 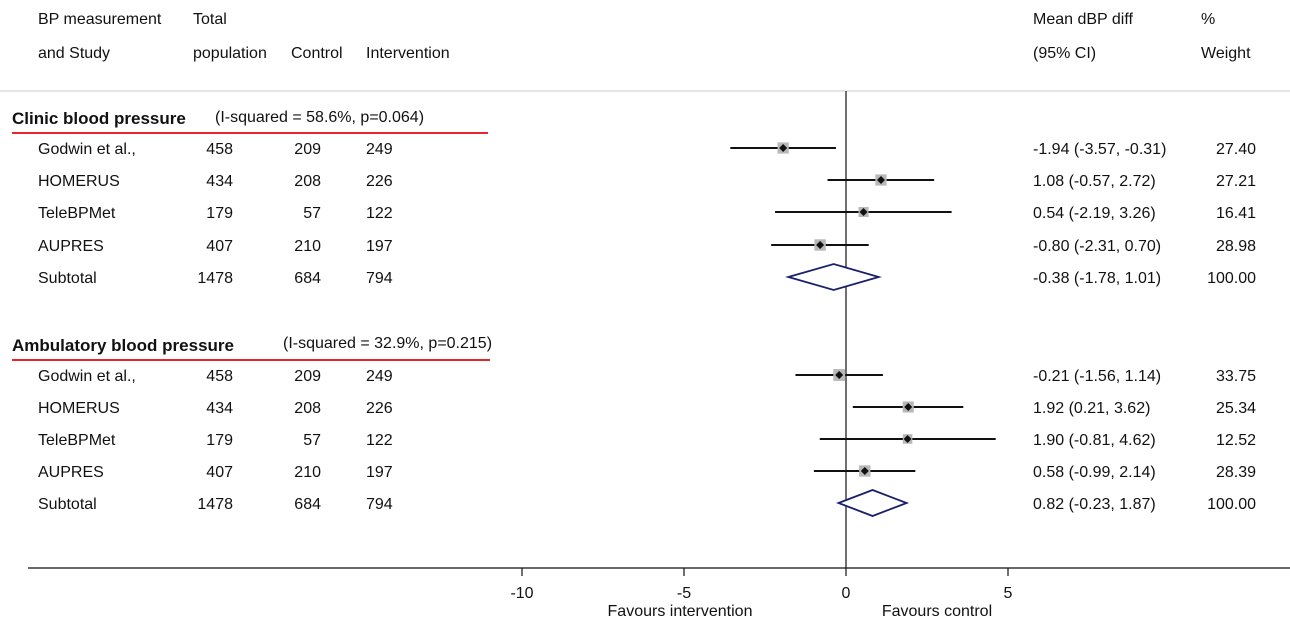 I want to click on header-intervention: Intervention, so click(x=408, y=53).